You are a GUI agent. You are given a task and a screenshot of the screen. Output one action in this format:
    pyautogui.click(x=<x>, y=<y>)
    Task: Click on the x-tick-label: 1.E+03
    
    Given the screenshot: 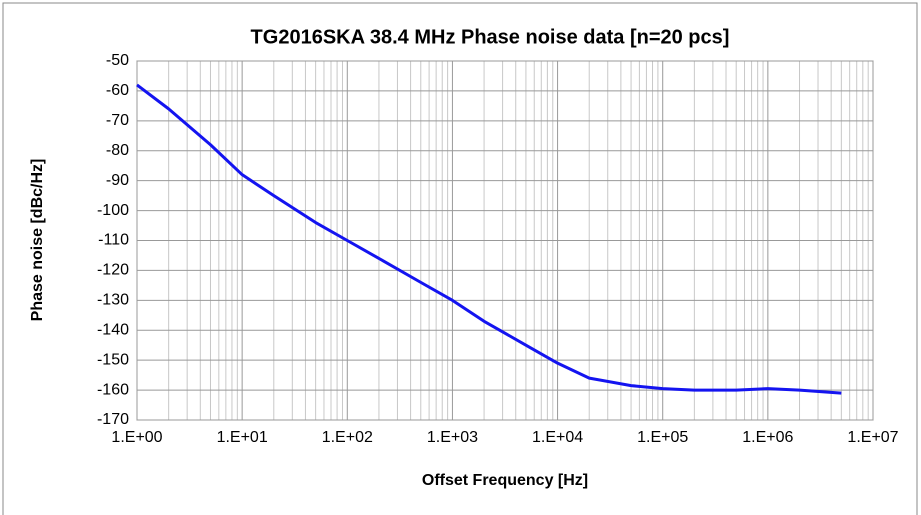 What is the action you would take?
    pyautogui.click(x=452, y=437)
    